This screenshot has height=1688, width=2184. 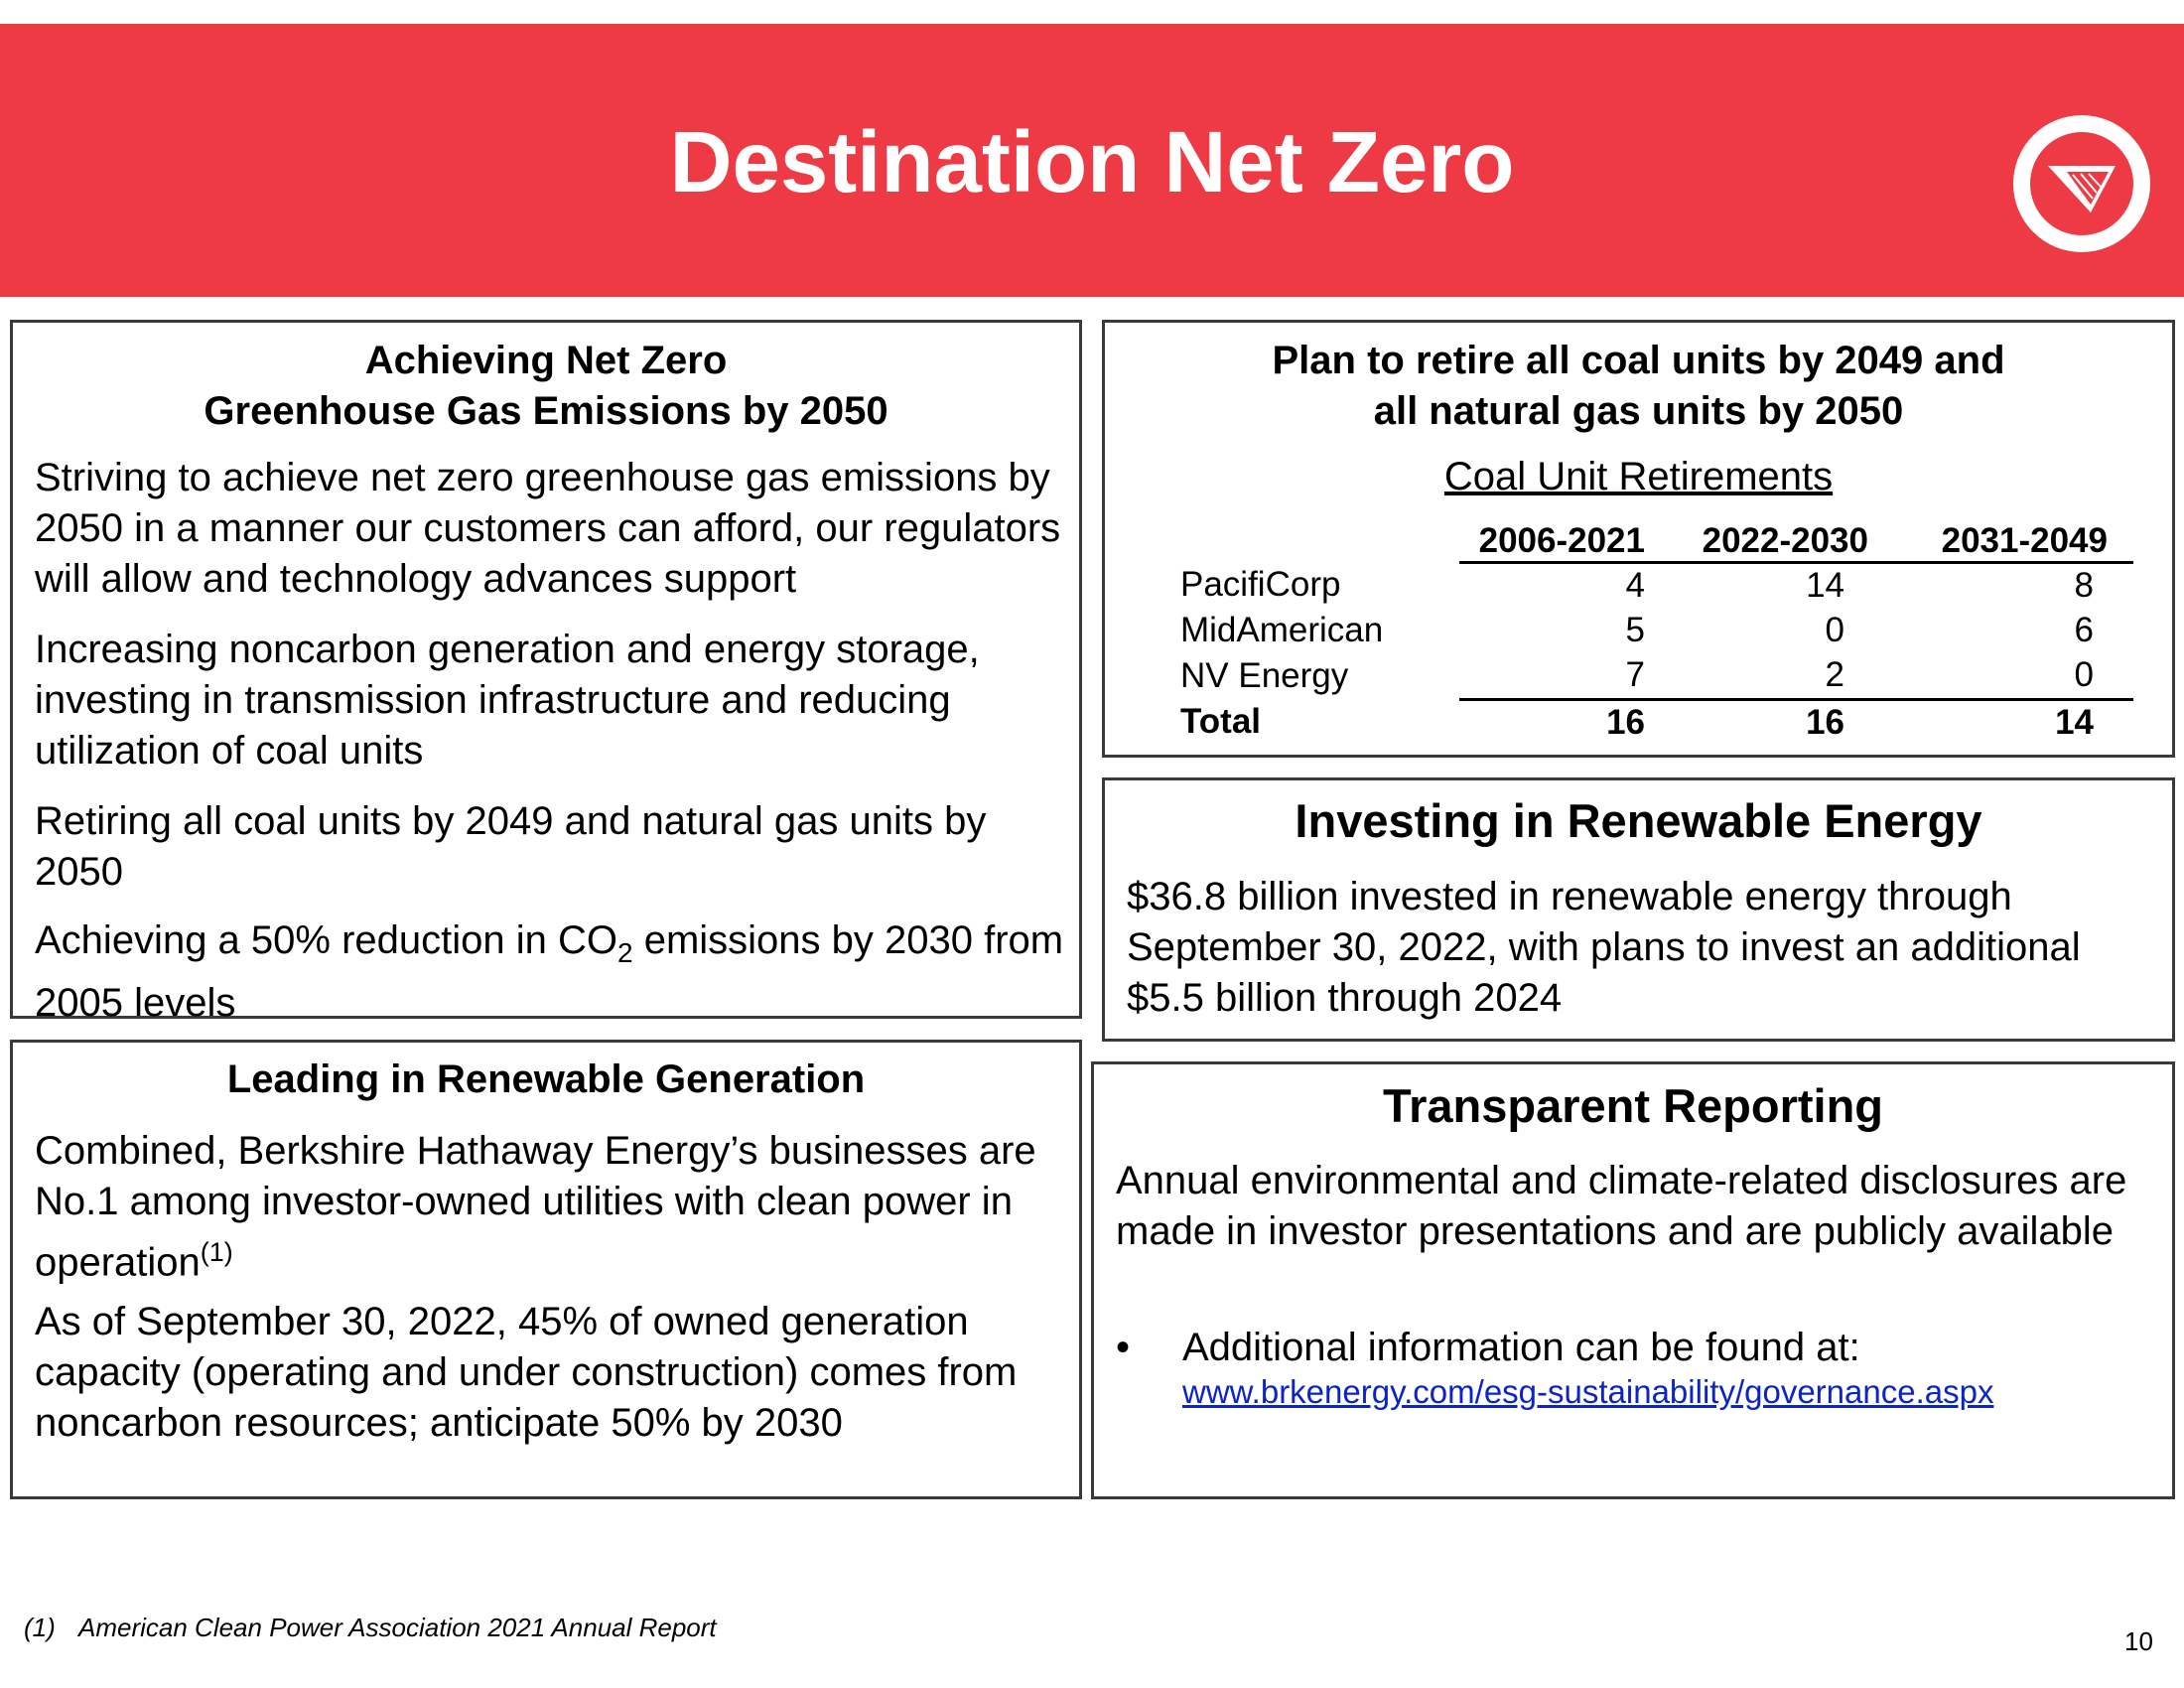 I want to click on column-header: 2031-2049, so click(x=2020, y=540).